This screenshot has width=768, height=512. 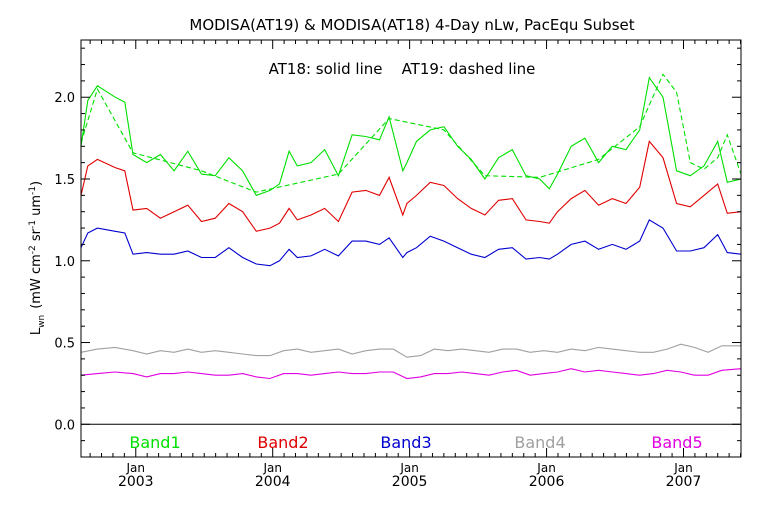 I want to click on y-axis-label-um: um, so click(x=36, y=207).